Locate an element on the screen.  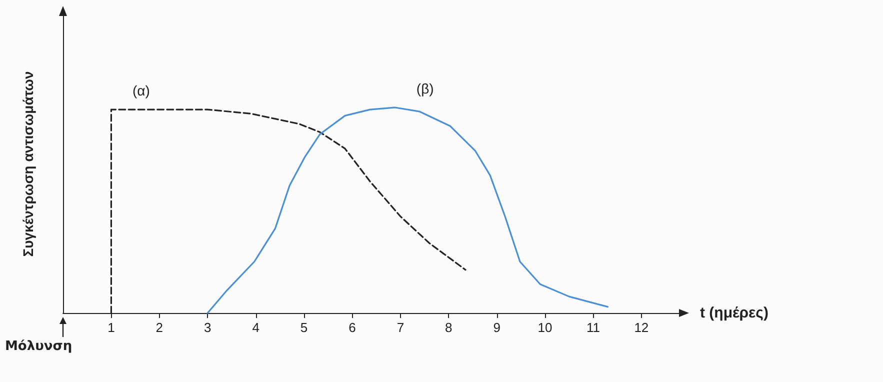
x-tick-label: 2 is located at coordinates (160, 327).